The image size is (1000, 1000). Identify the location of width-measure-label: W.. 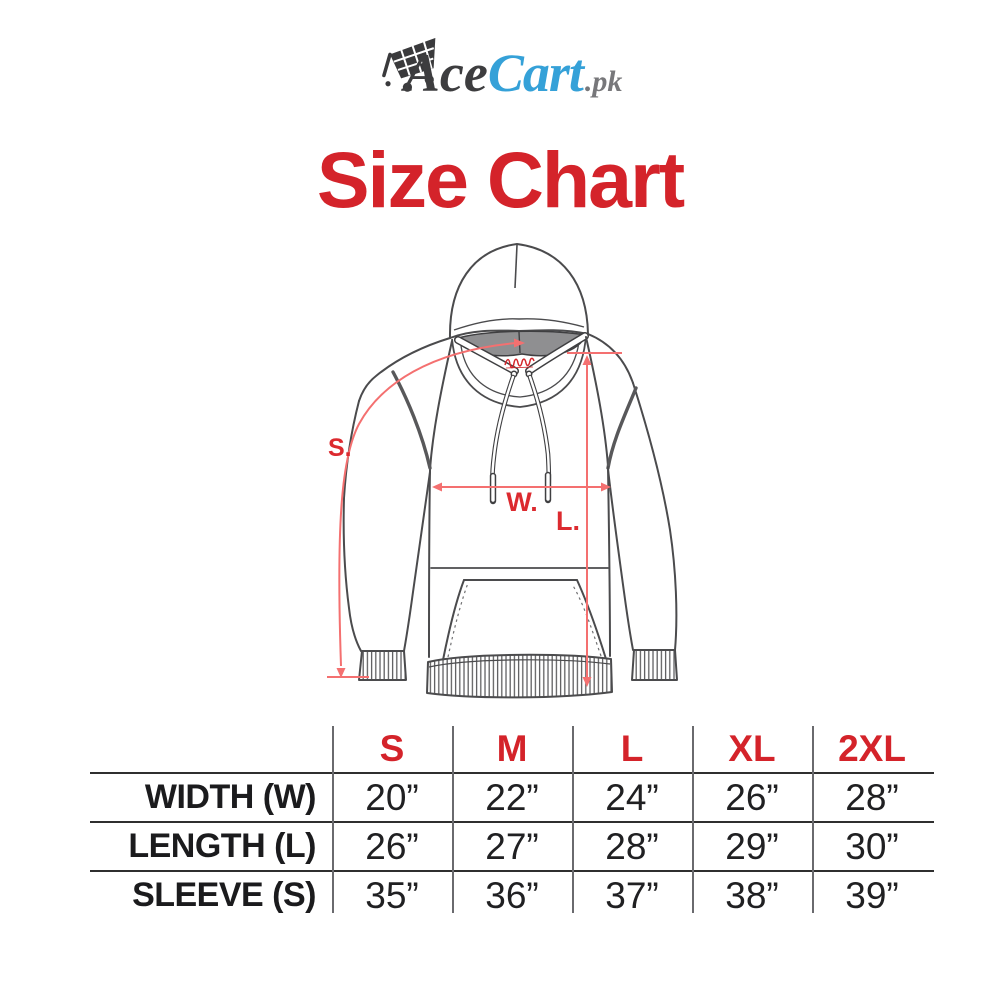
(522, 502).